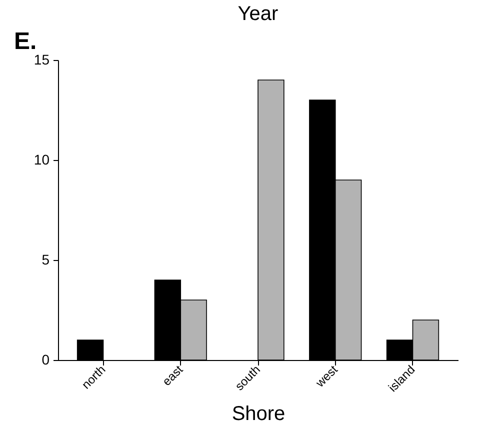 The height and width of the screenshot is (445, 477). Describe the element at coordinates (42, 160) in the screenshot. I see `y-tick-label: 10` at that location.